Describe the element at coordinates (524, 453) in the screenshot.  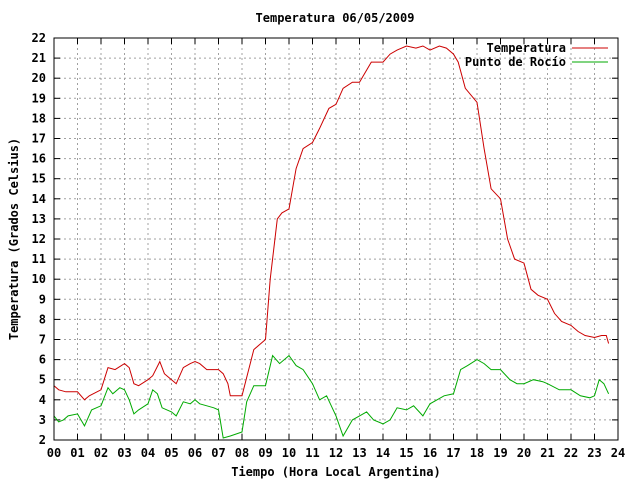
I see `x-tick-label: 20` at that location.